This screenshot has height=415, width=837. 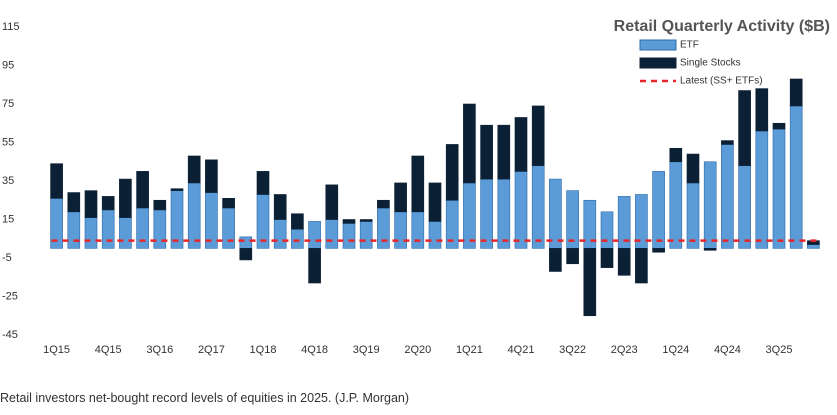 I want to click on x-tick-label: 2Q23, so click(x=624, y=350).